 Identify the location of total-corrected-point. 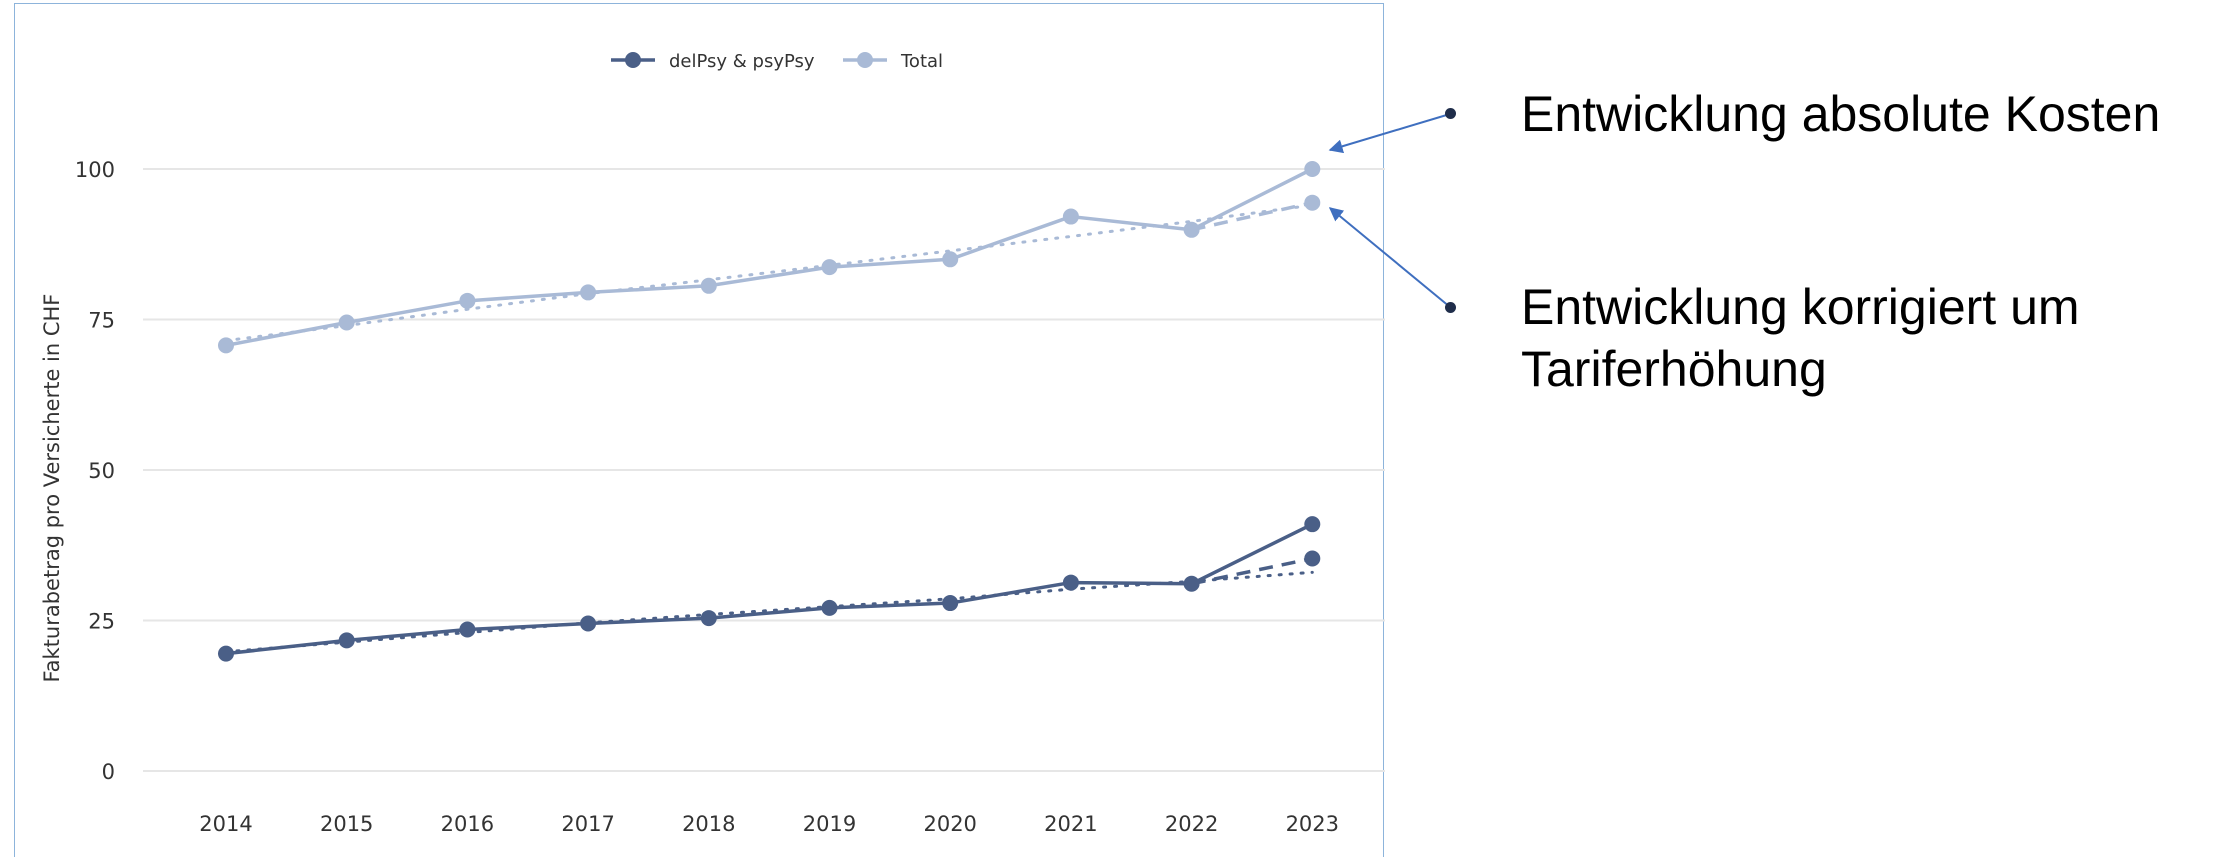
(1312, 202).